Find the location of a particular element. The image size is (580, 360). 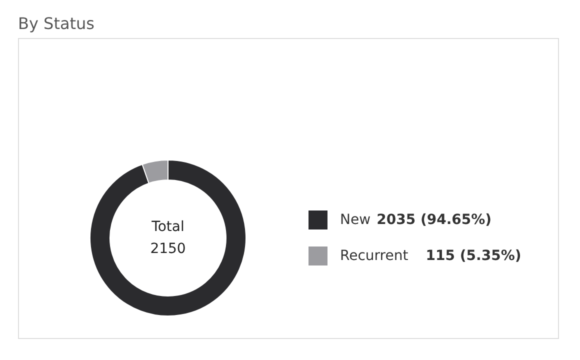

data-label: 115 (5.35%) is located at coordinates (474, 256).